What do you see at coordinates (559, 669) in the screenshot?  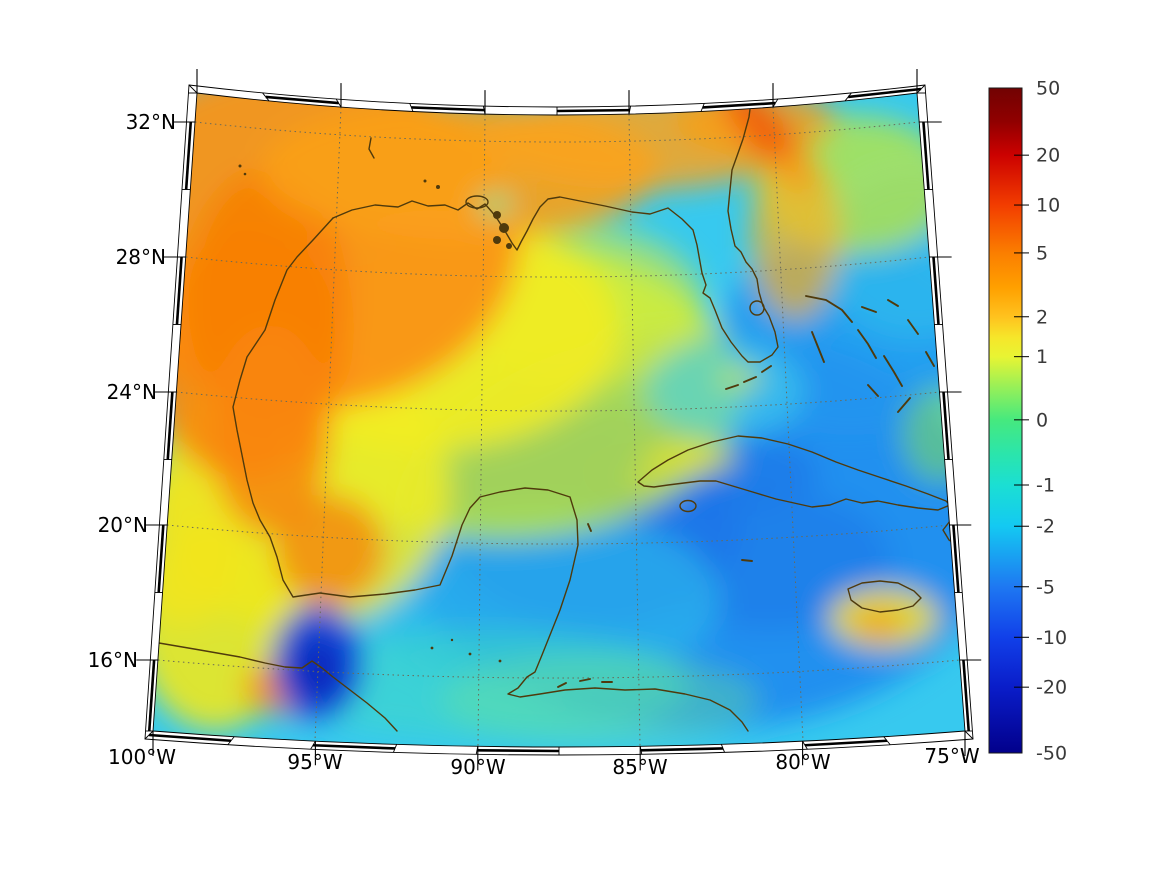 I see `parallel-16n` at bounding box center [559, 669].